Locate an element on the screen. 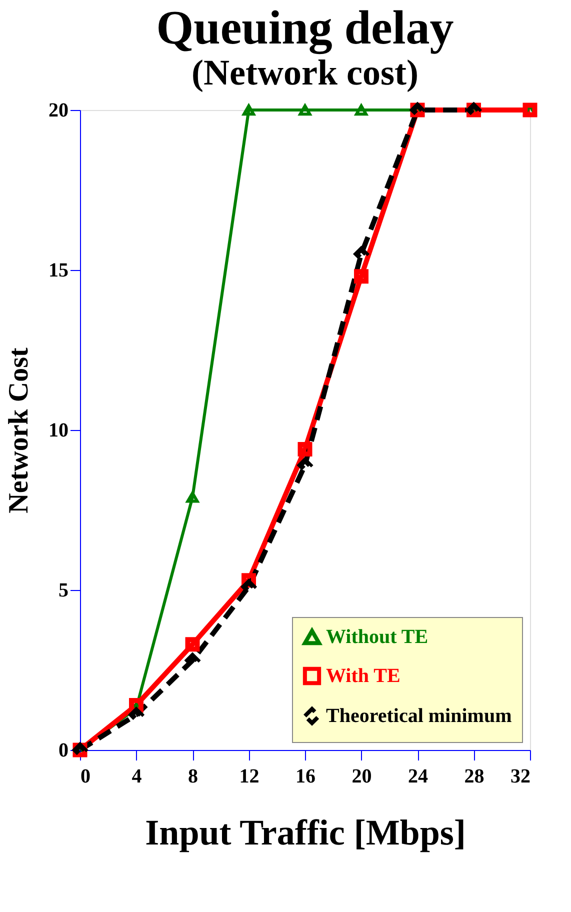  legend-label: With TE is located at coordinates (363, 676).